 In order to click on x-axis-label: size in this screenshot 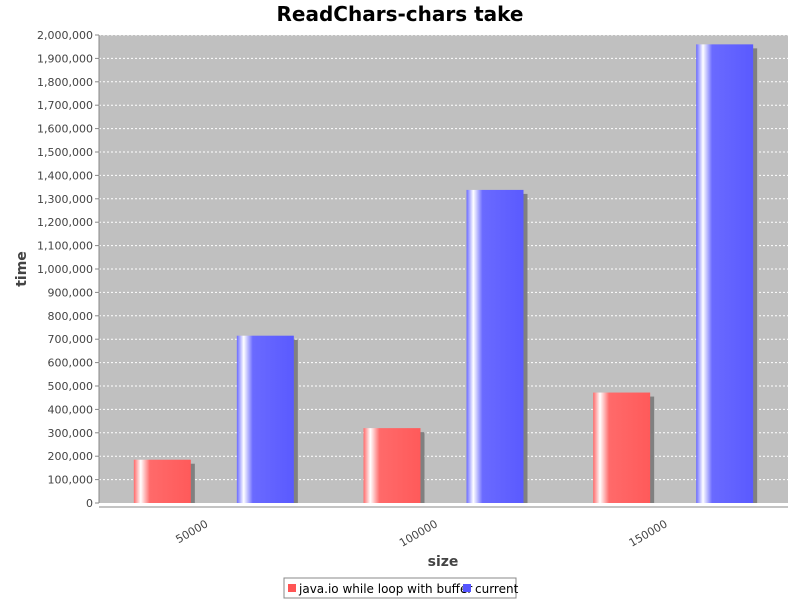, I will do `click(443, 562)`.